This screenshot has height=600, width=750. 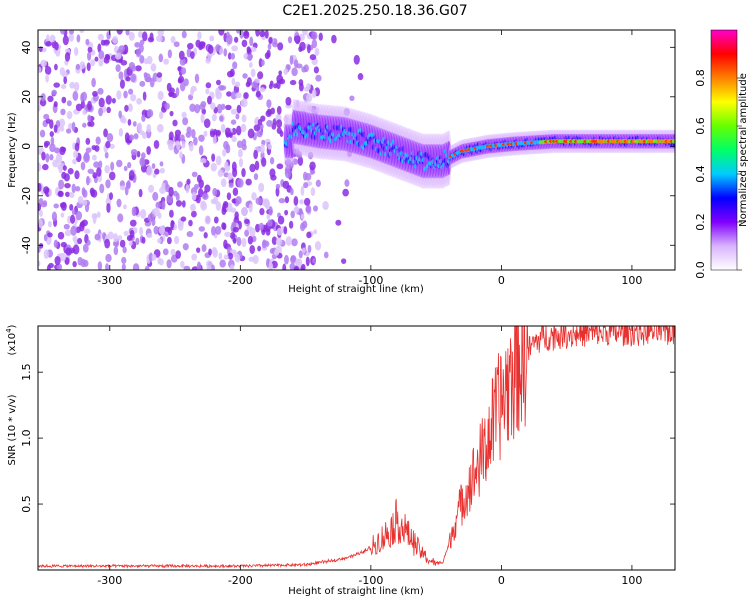 What do you see at coordinates (11, 339) in the screenshot?
I see `snr-scale-note: (x104)` at bounding box center [11, 339].